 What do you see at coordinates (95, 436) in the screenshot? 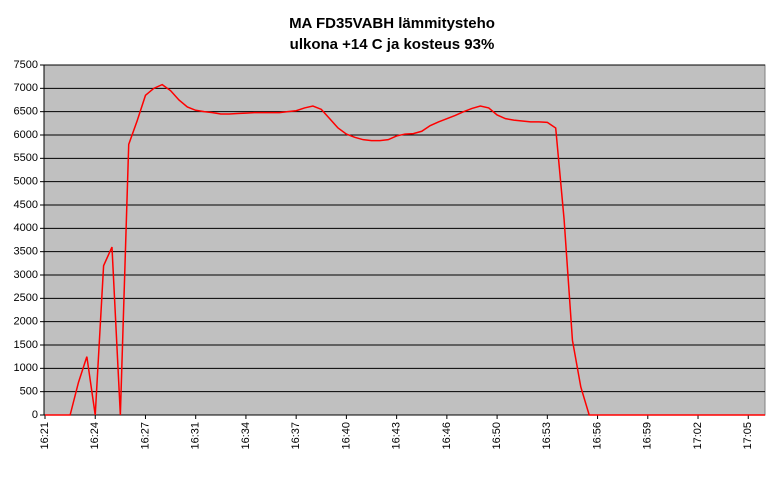
I see `x-tick-label: 16:24` at bounding box center [95, 436].